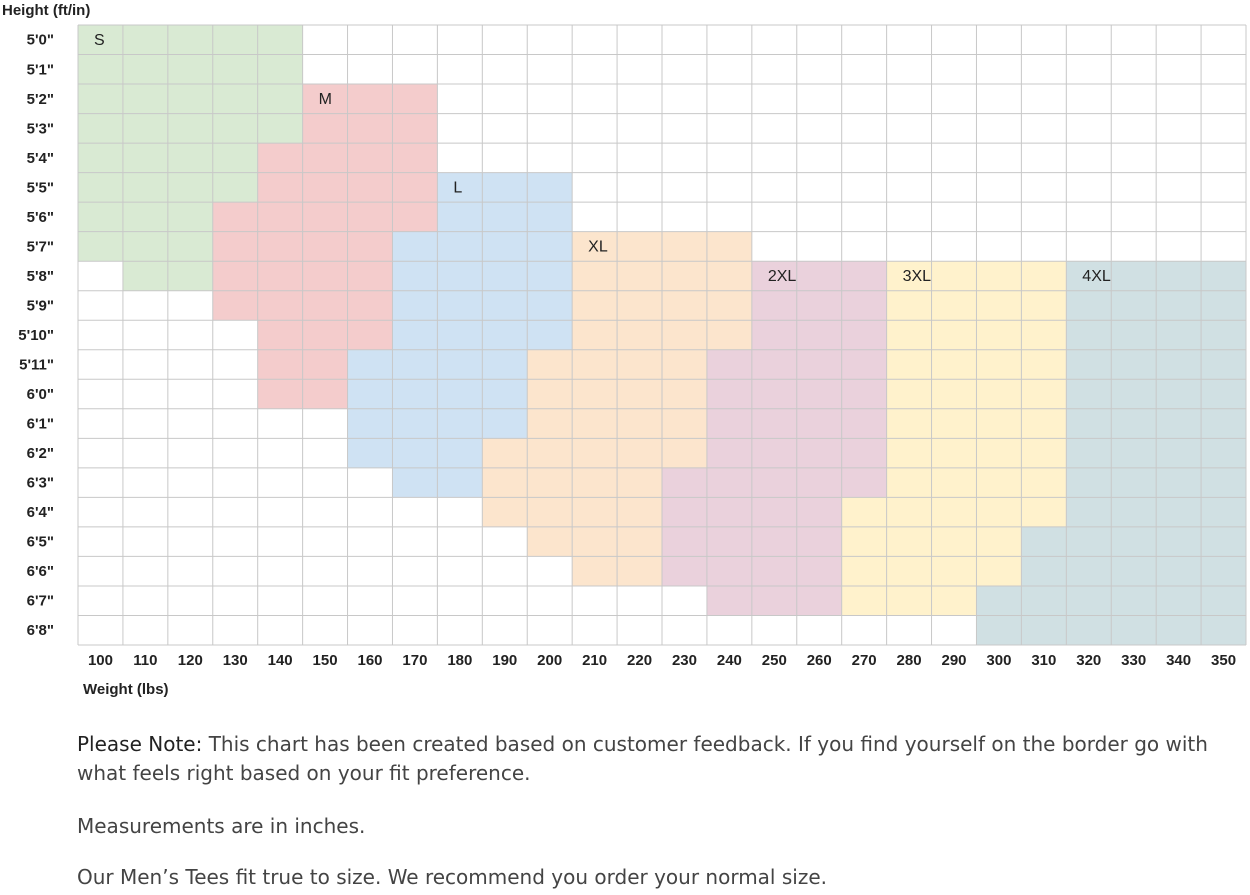 The width and height of the screenshot is (1250, 895). Describe the element at coordinates (40, 158) in the screenshot. I see `height-label: 5'4"` at that location.